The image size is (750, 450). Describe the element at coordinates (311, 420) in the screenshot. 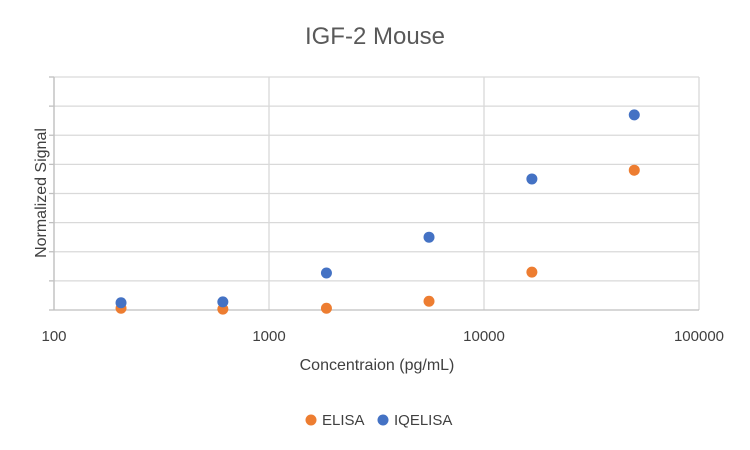

I see `elisa-legend-marker` at that location.